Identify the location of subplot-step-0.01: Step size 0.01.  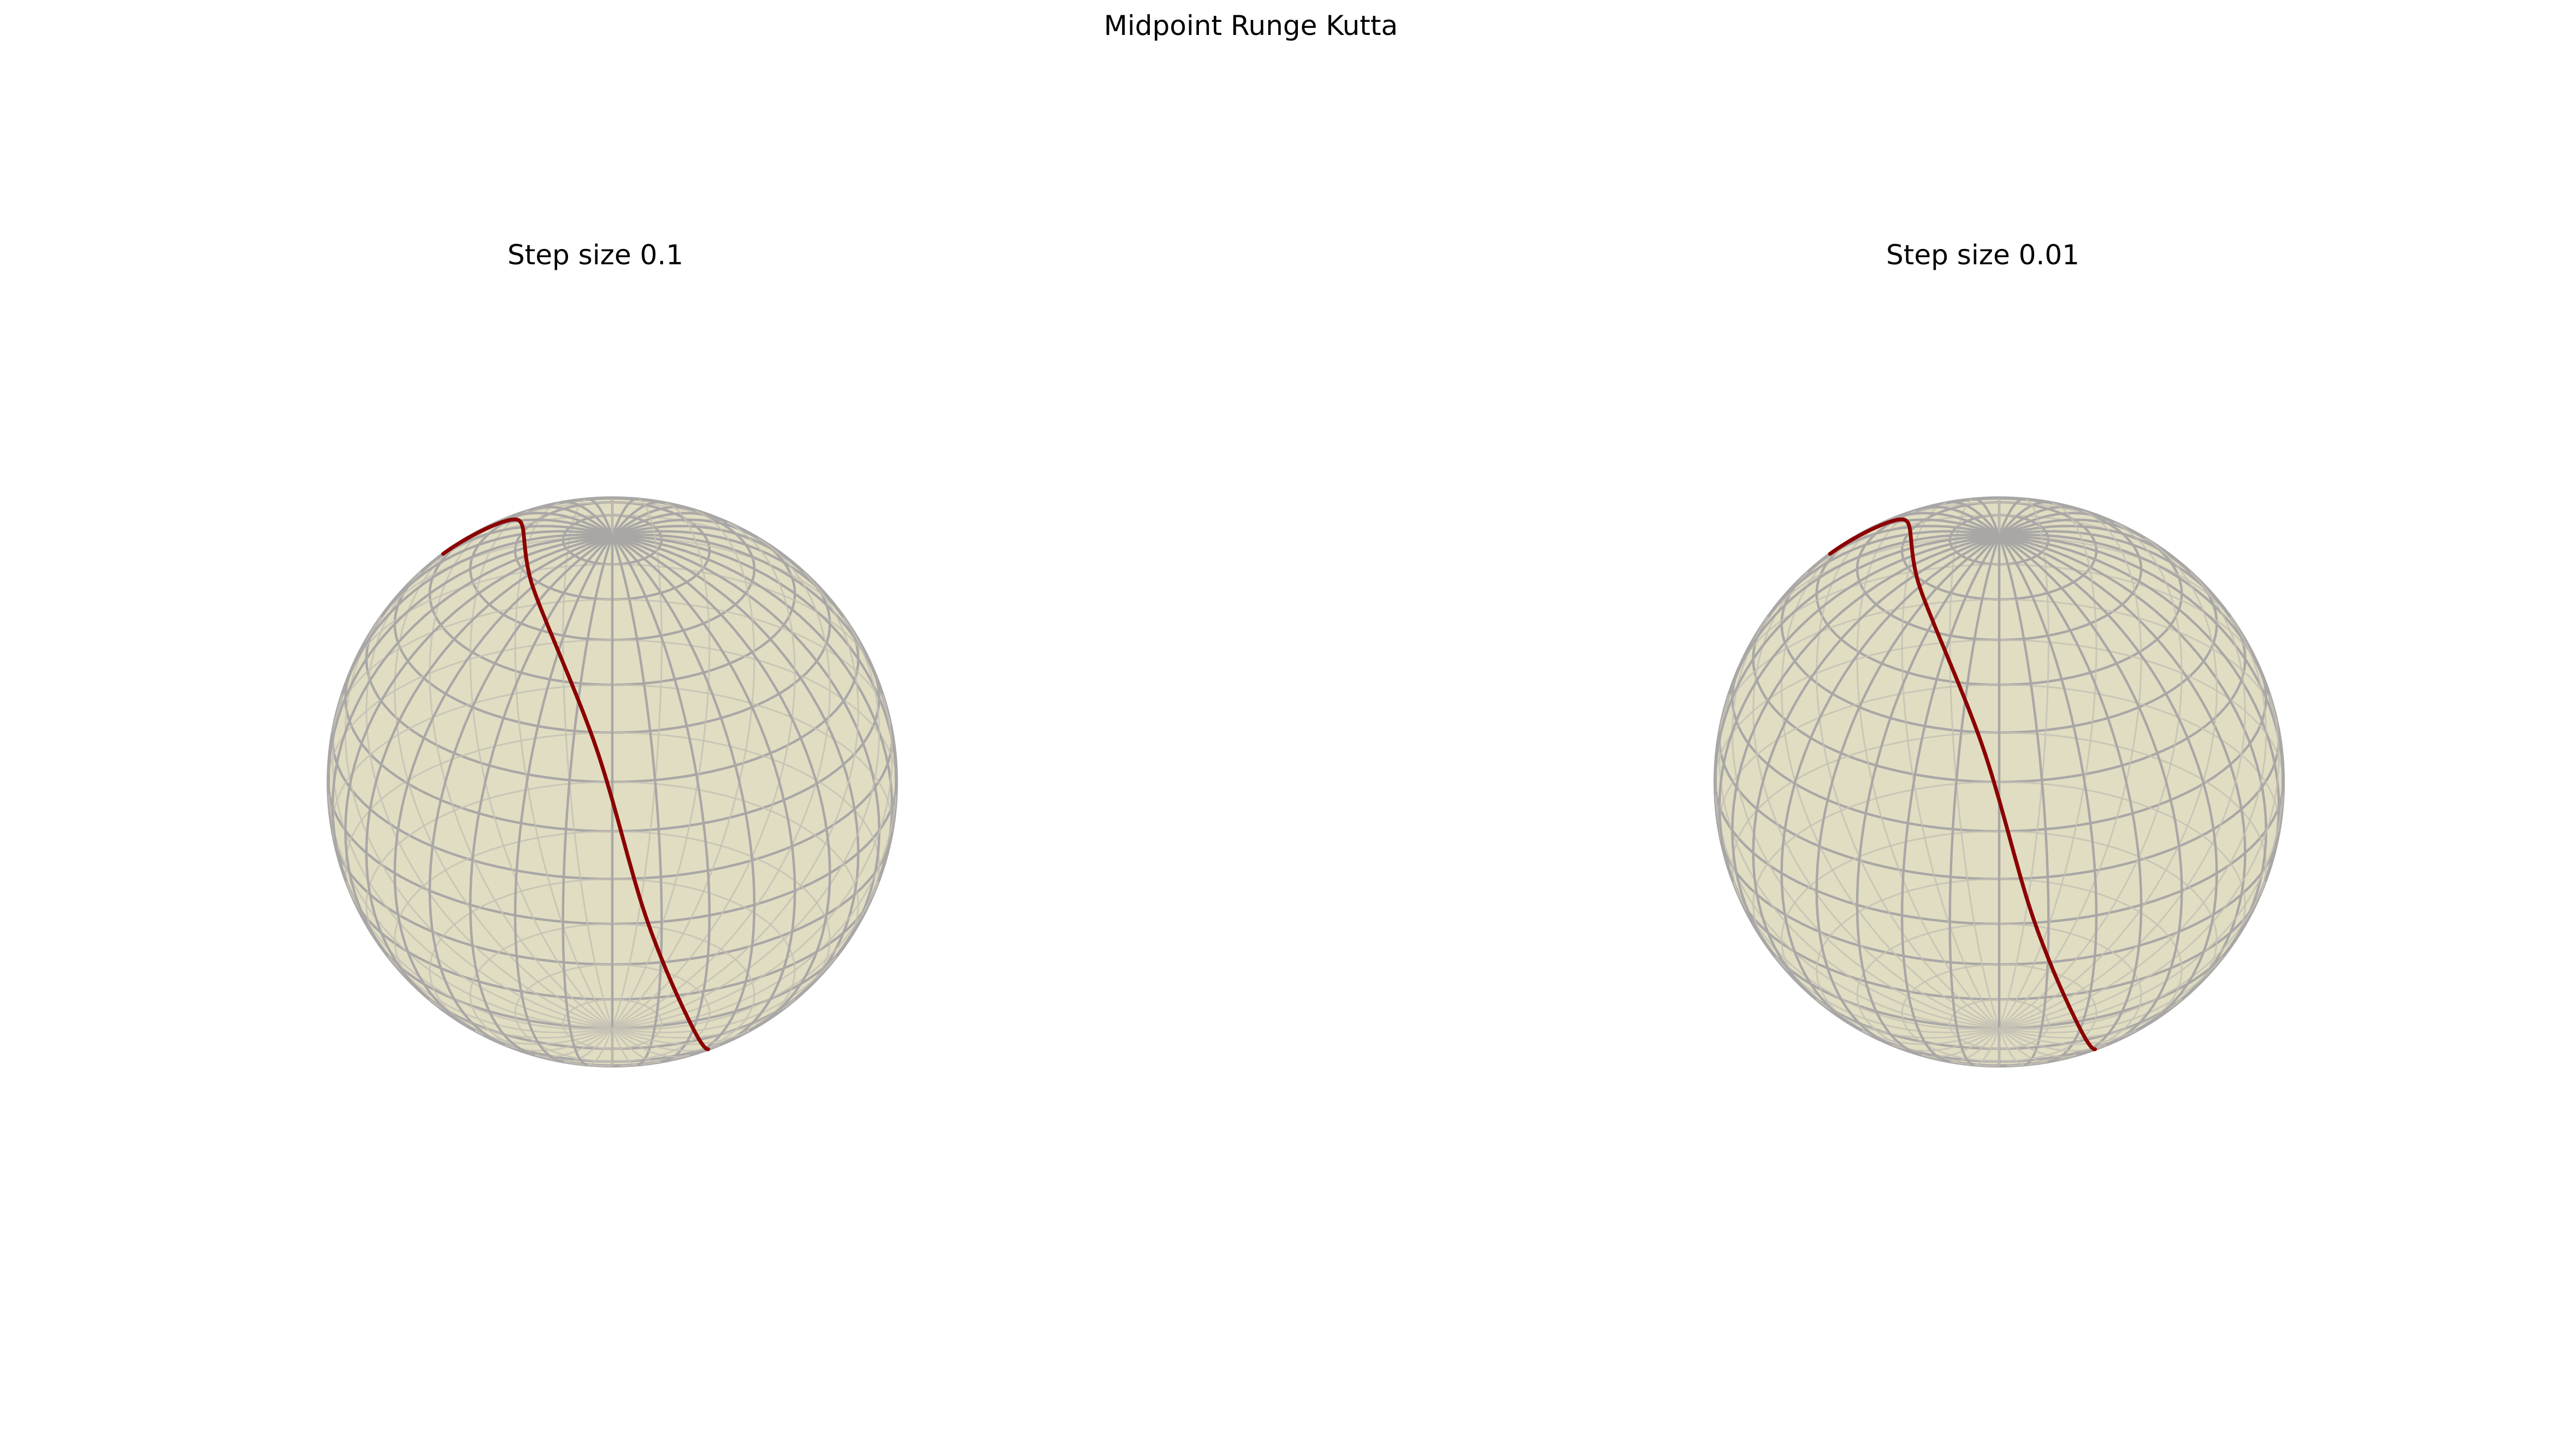
(1999, 653).